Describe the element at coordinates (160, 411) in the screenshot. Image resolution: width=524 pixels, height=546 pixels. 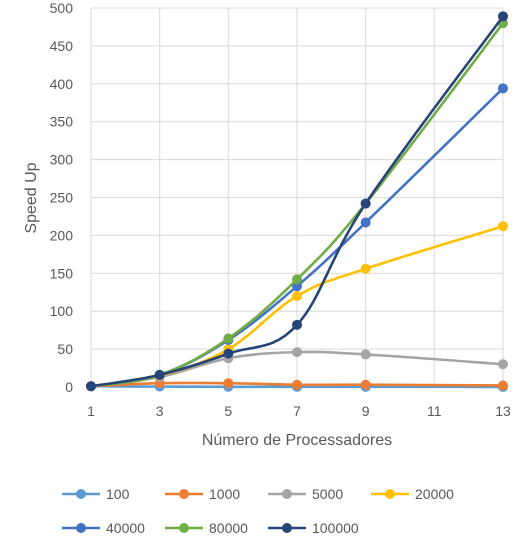
I see `x-tick-label: 3` at that location.